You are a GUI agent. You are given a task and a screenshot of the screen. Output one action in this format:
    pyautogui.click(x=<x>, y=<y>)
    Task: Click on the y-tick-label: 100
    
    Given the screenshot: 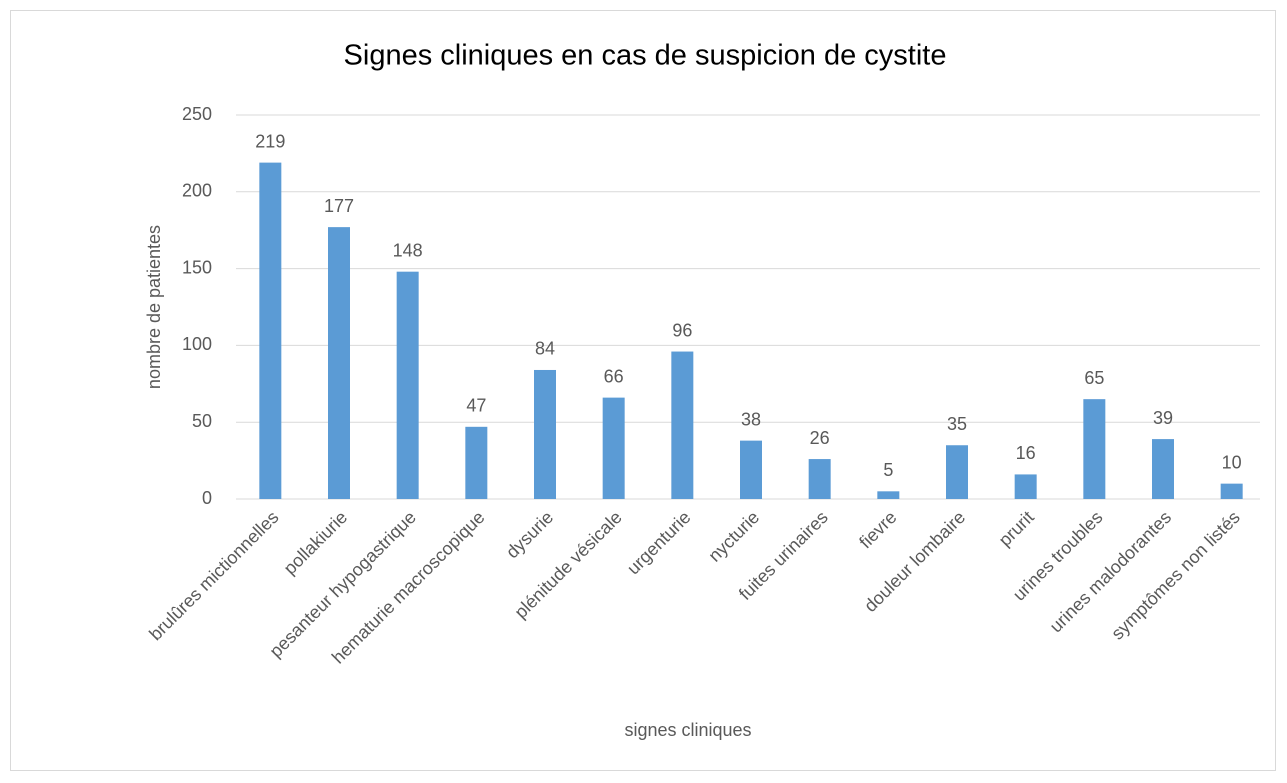 What is the action you would take?
    pyautogui.click(x=197, y=344)
    